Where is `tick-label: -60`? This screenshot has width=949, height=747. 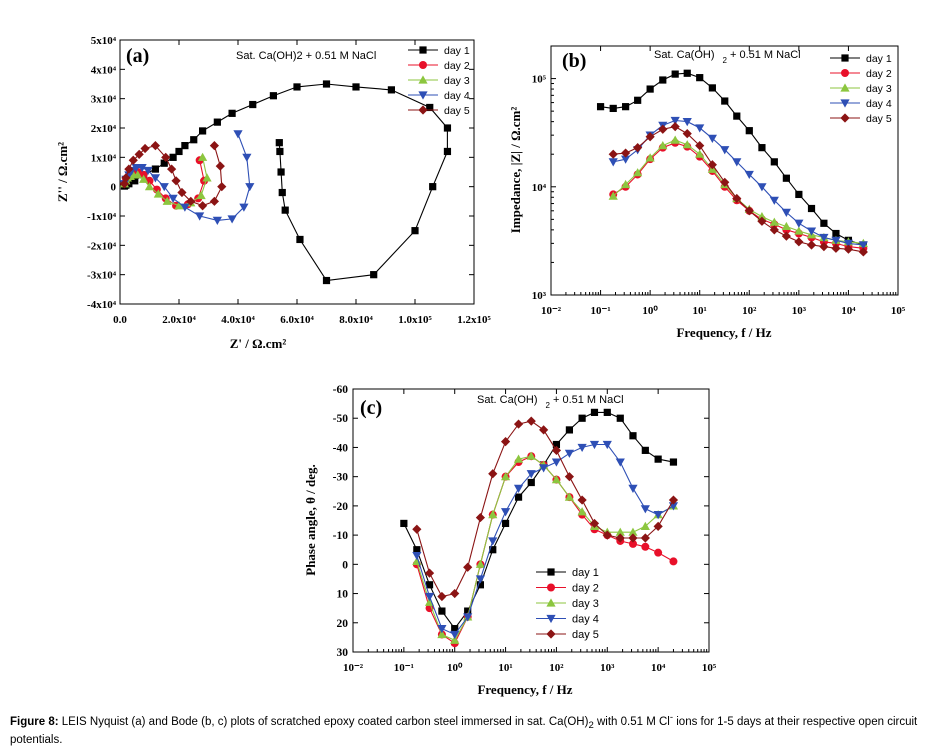 tick-label: -60 is located at coordinates (341, 390).